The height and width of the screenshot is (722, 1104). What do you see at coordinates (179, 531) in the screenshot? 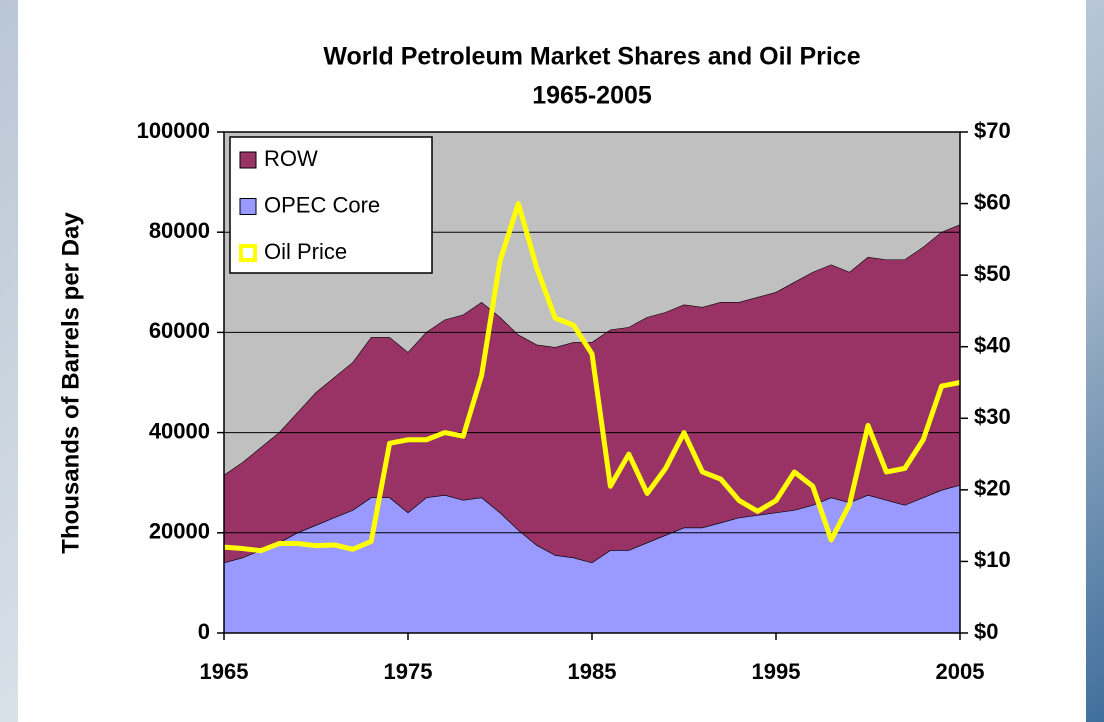
I see `y-tick-label: 20000` at bounding box center [179, 531].